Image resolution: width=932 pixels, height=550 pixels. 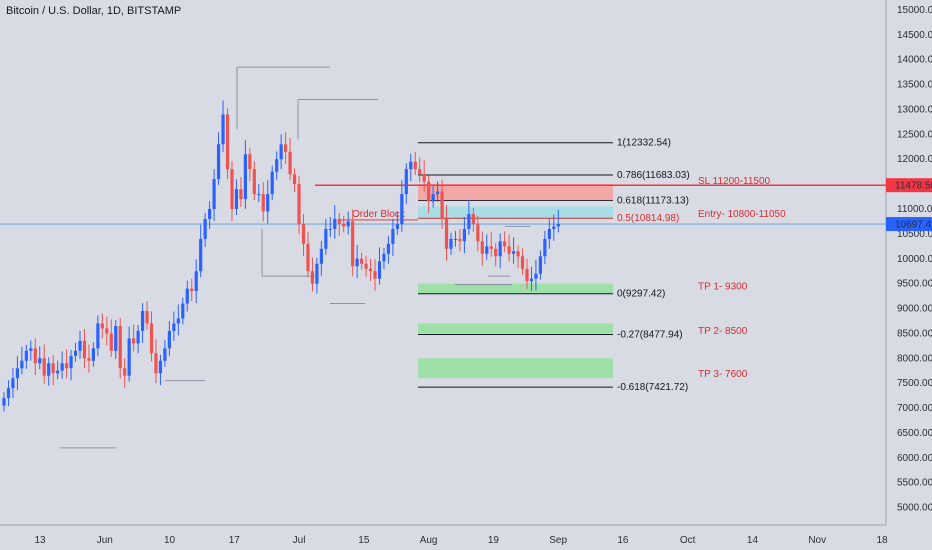 I want to click on fib-level-label: 0(9297.42), so click(x=641, y=294).